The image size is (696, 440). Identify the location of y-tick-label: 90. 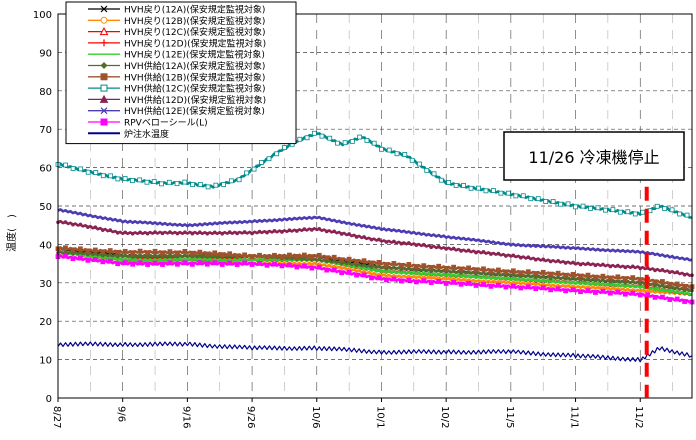
(45, 53).